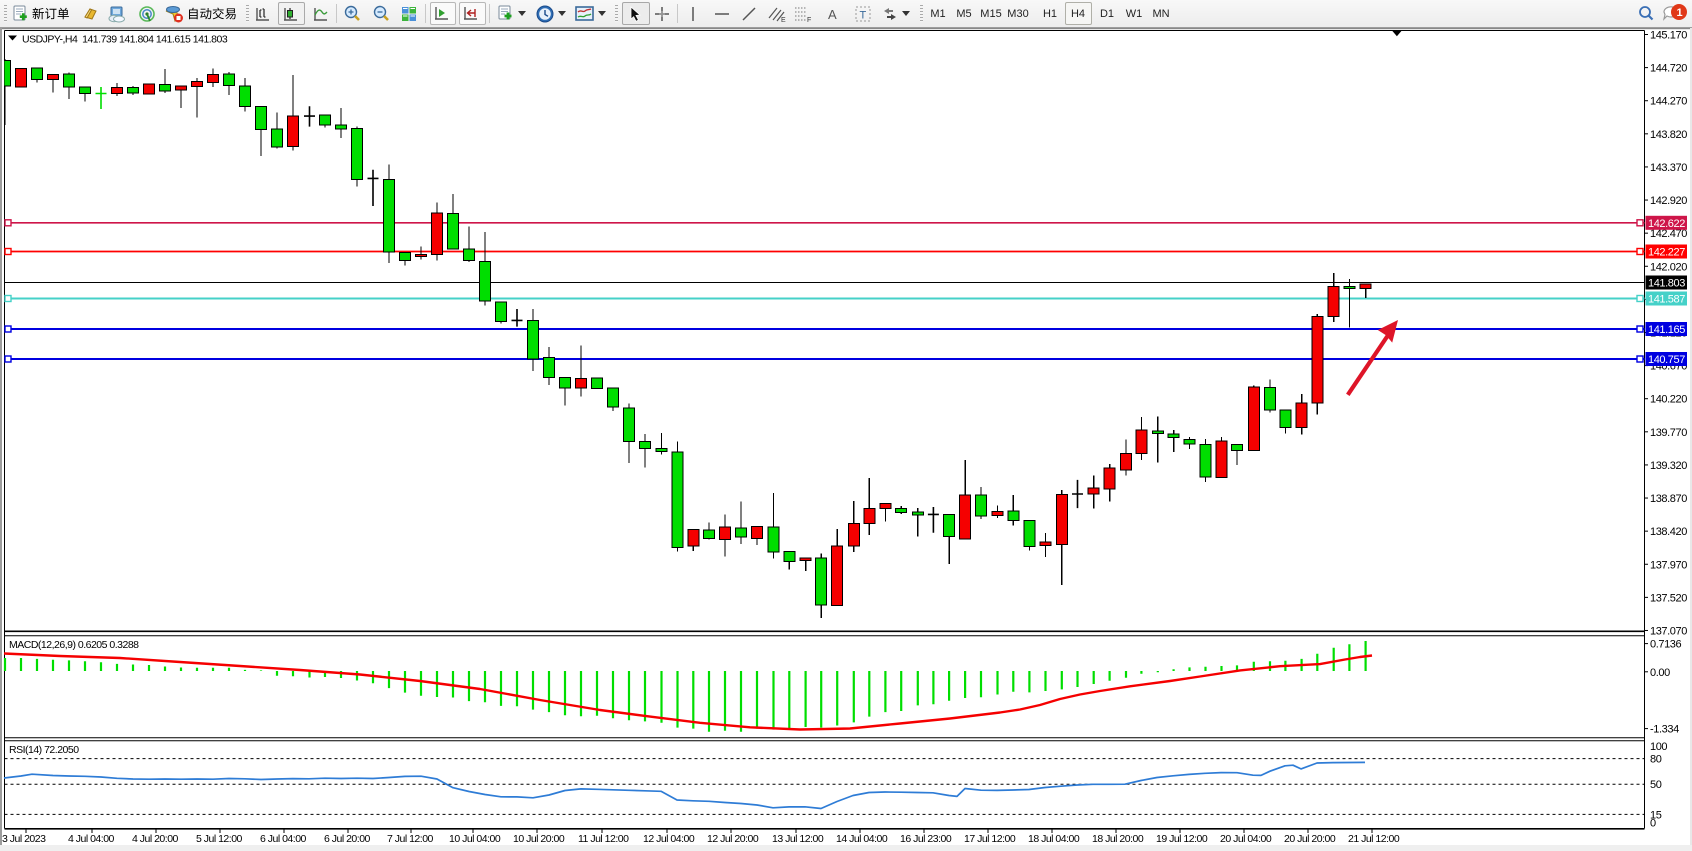  Describe the element at coordinates (1668, 499) in the screenshot. I see `svg-text: 138.870` at that location.